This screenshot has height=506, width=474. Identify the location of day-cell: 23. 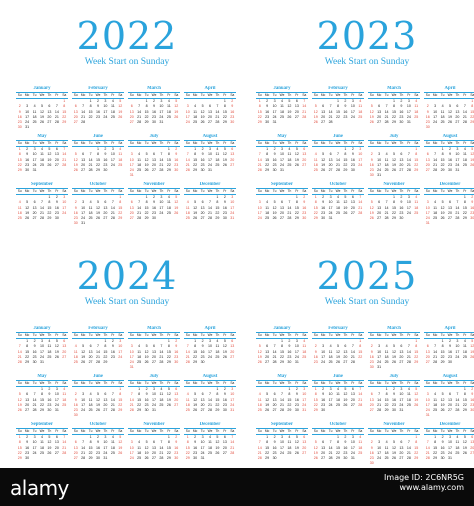
(472, 404).